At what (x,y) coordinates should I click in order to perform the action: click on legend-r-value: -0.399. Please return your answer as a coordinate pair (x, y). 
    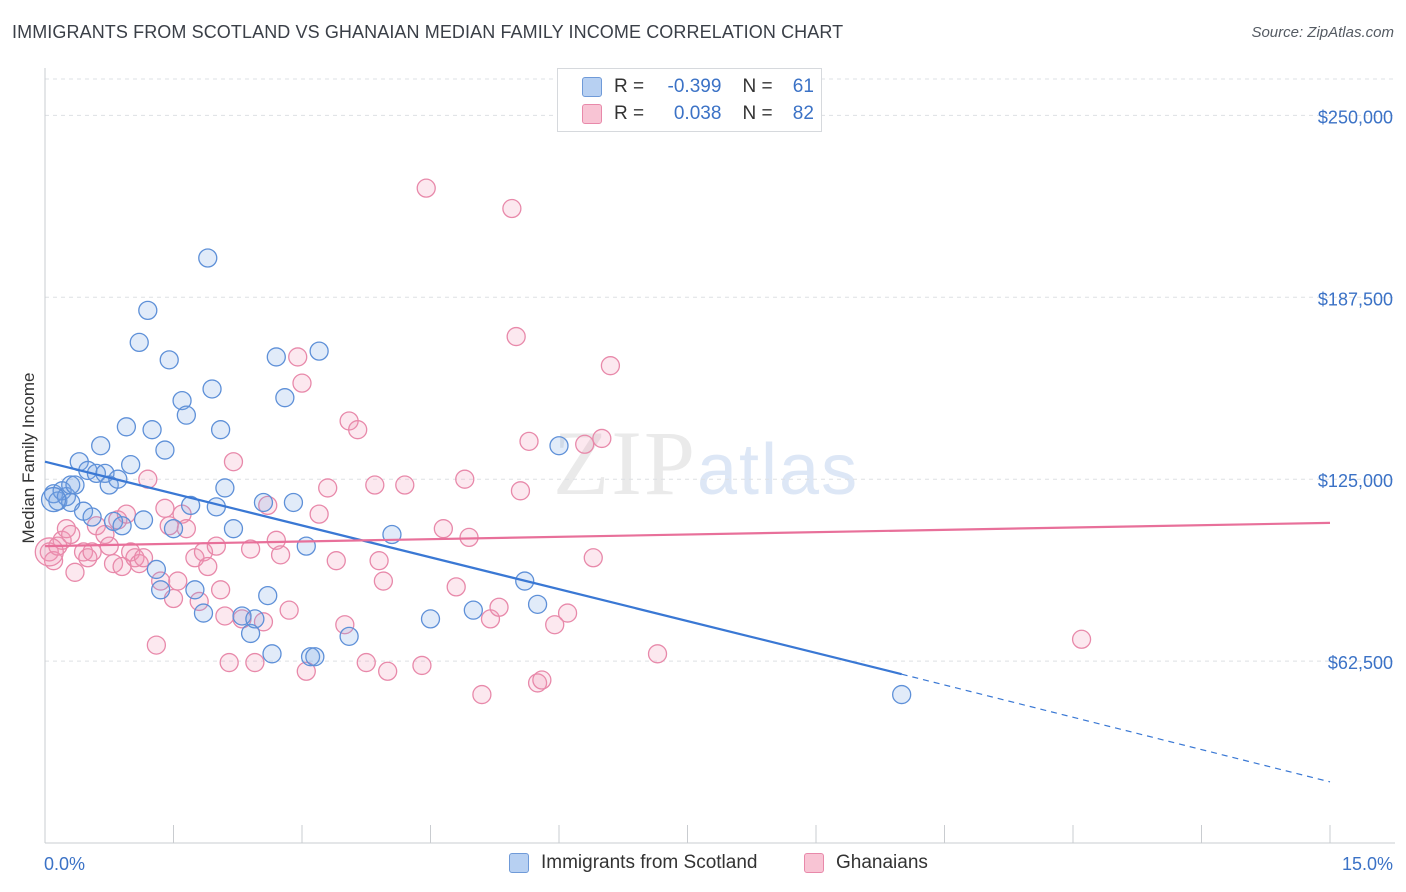
    Looking at the image, I should click on (694, 86).